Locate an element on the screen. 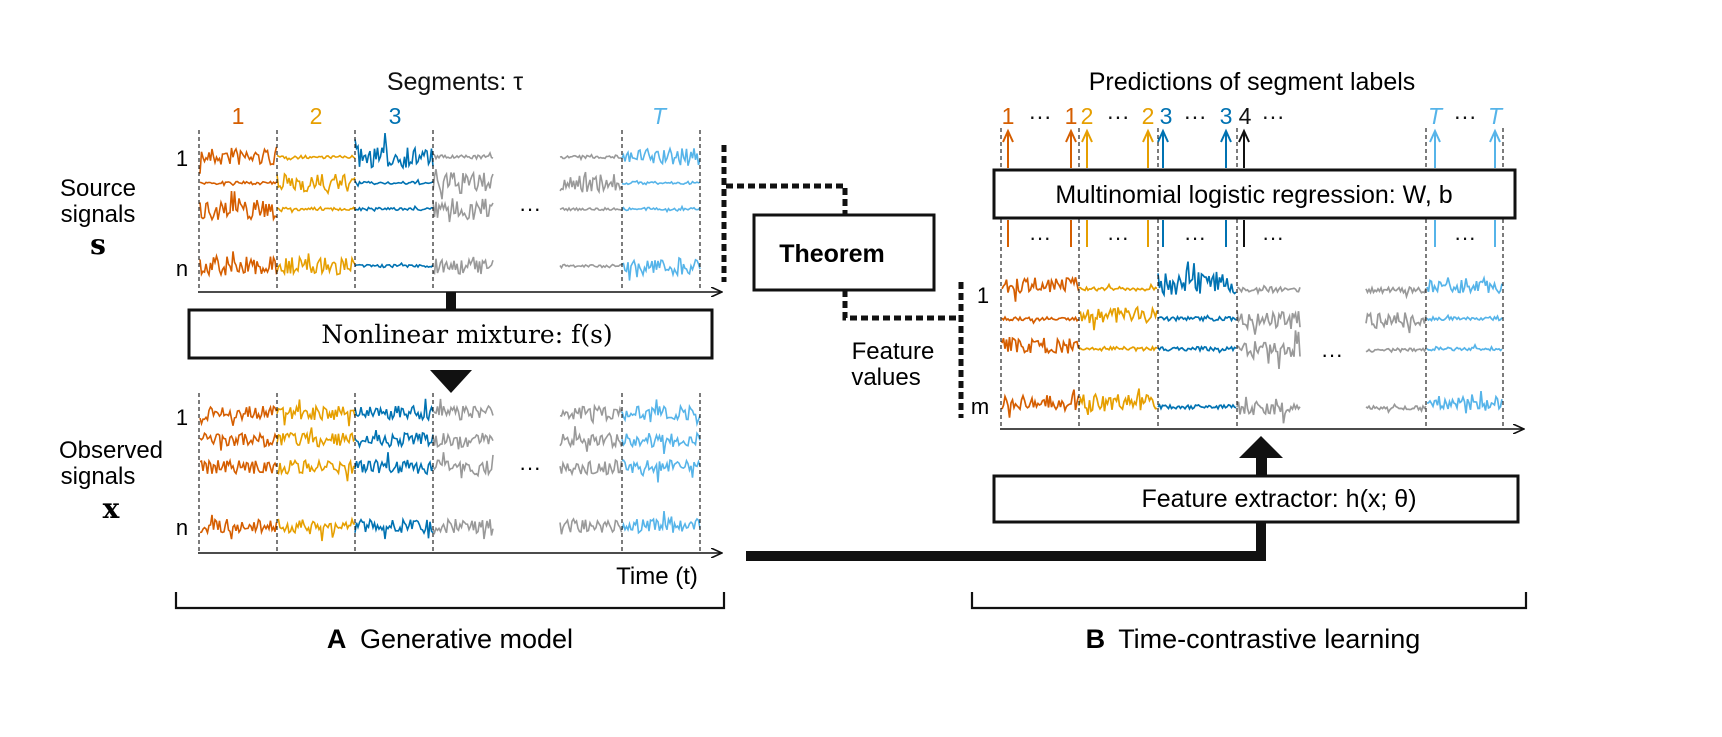  prediction-arrows: ··· ··· ··· ··· ··· is located at coordinates (1251, 189).